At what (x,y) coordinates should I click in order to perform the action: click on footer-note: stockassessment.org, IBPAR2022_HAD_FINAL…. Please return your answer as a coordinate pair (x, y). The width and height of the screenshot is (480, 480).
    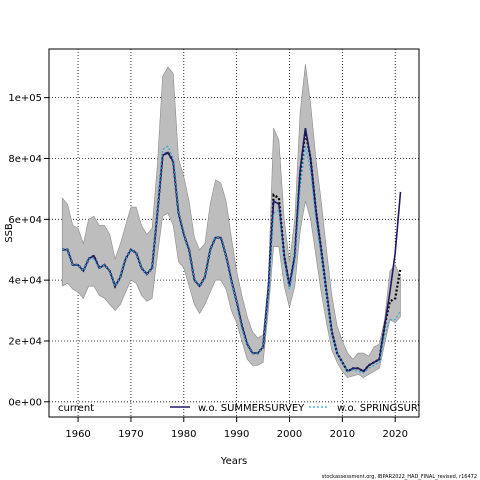
    Looking at the image, I should click on (399, 477).